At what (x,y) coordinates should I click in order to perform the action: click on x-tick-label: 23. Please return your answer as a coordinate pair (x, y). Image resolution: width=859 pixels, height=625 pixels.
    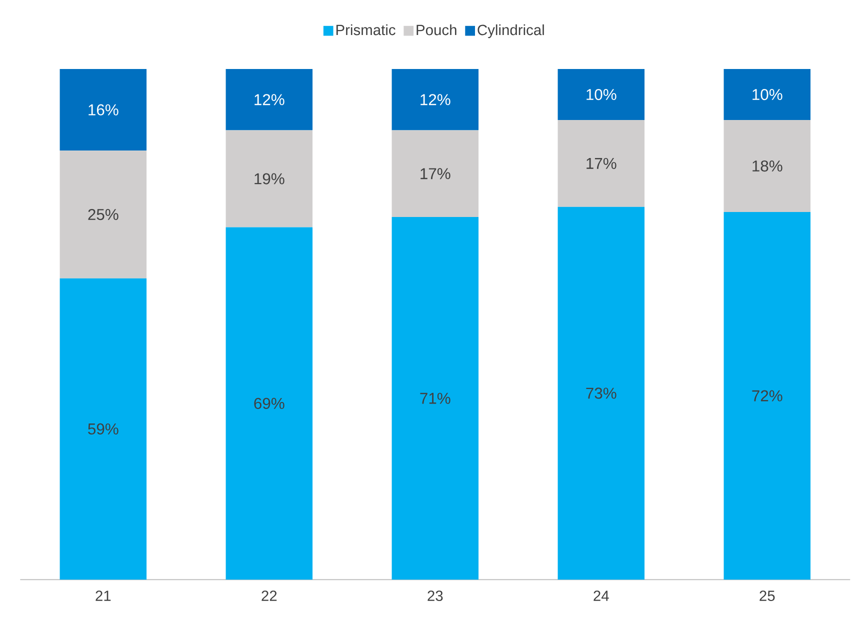
    Looking at the image, I should click on (435, 596).